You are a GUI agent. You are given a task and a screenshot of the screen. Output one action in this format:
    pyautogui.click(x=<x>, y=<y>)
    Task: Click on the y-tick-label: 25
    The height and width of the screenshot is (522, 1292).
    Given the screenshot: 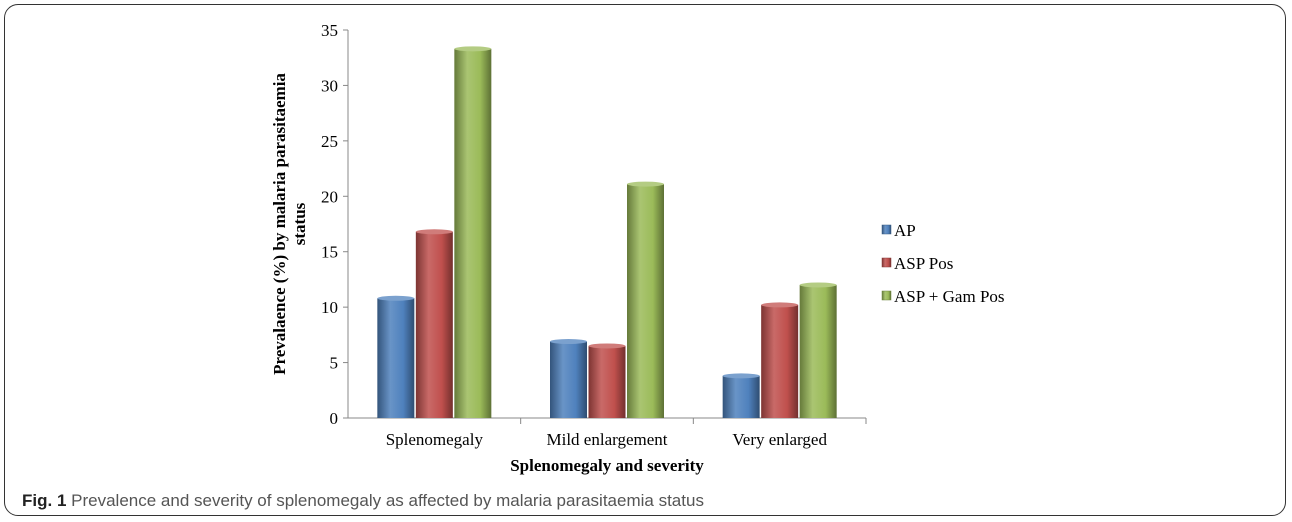 What is the action you would take?
    pyautogui.click(x=329, y=141)
    